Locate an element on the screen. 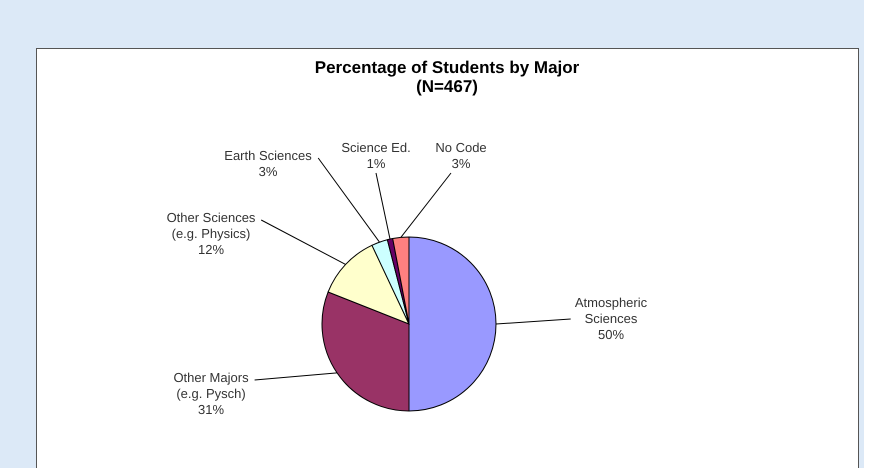 The width and height of the screenshot is (869, 474). chart-title: Percentage of Students by Major (N=467) is located at coordinates (447, 77).